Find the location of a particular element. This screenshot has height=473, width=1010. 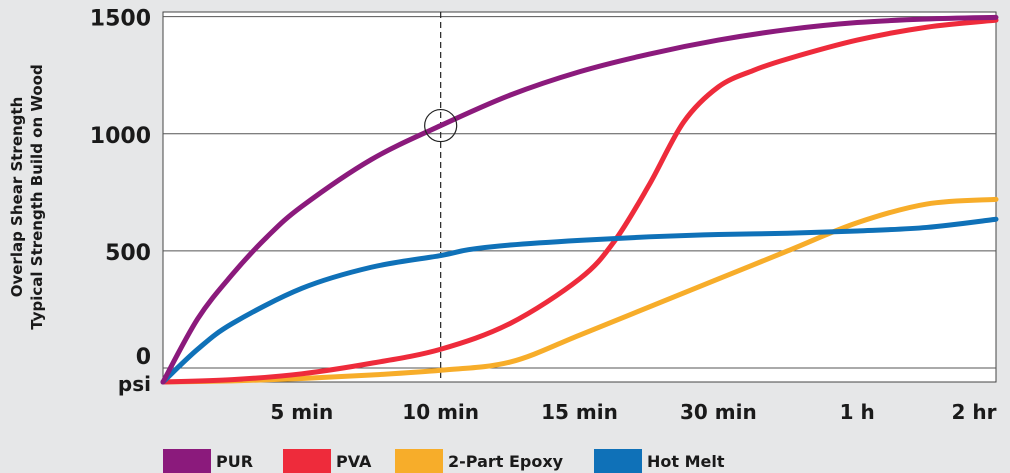

legend-swatch-pur is located at coordinates (187, 461).